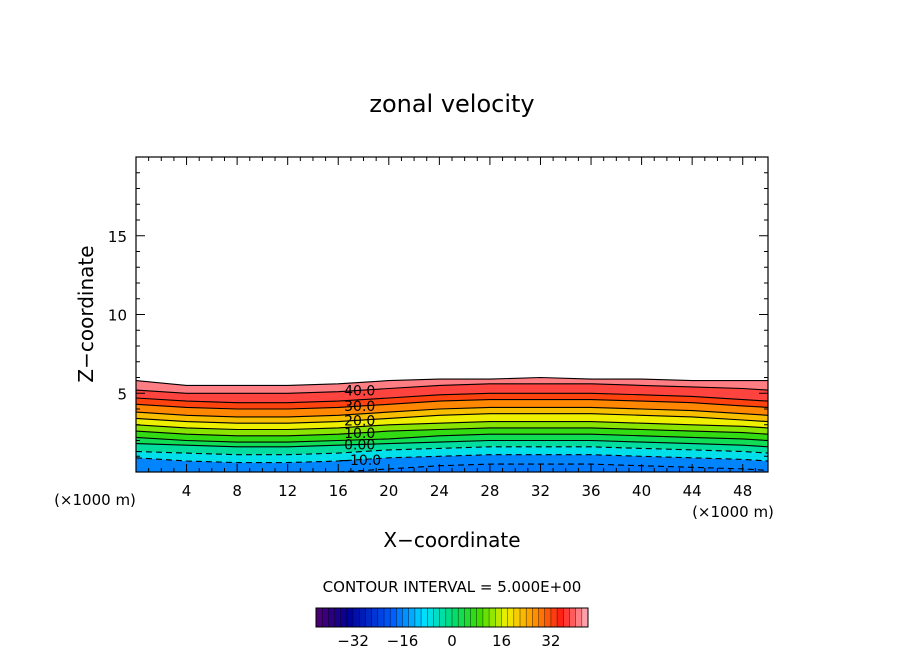 Image resolution: width=904 pixels, height=654 pixels. What do you see at coordinates (122, 394) in the screenshot?
I see `y-tick-label: 5` at bounding box center [122, 394].